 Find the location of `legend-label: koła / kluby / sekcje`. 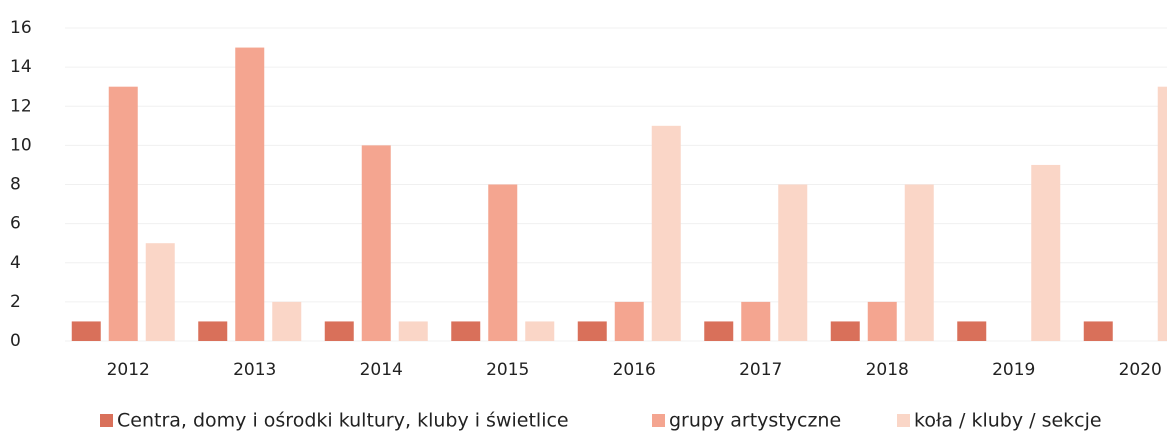

legend-label: koła / kluby / sekcje is located at coordinates (1008, 421).